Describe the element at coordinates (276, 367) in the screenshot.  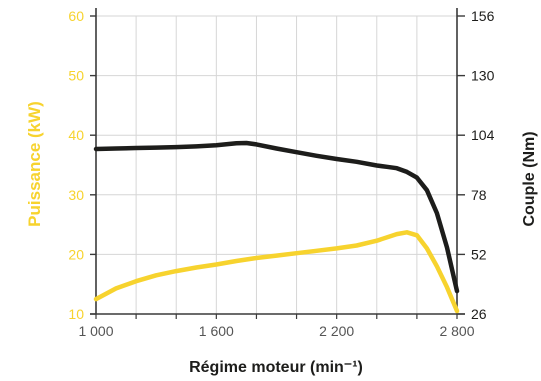
I see `x-axis-label: Régime moteur (min⁻¹)` at that location.